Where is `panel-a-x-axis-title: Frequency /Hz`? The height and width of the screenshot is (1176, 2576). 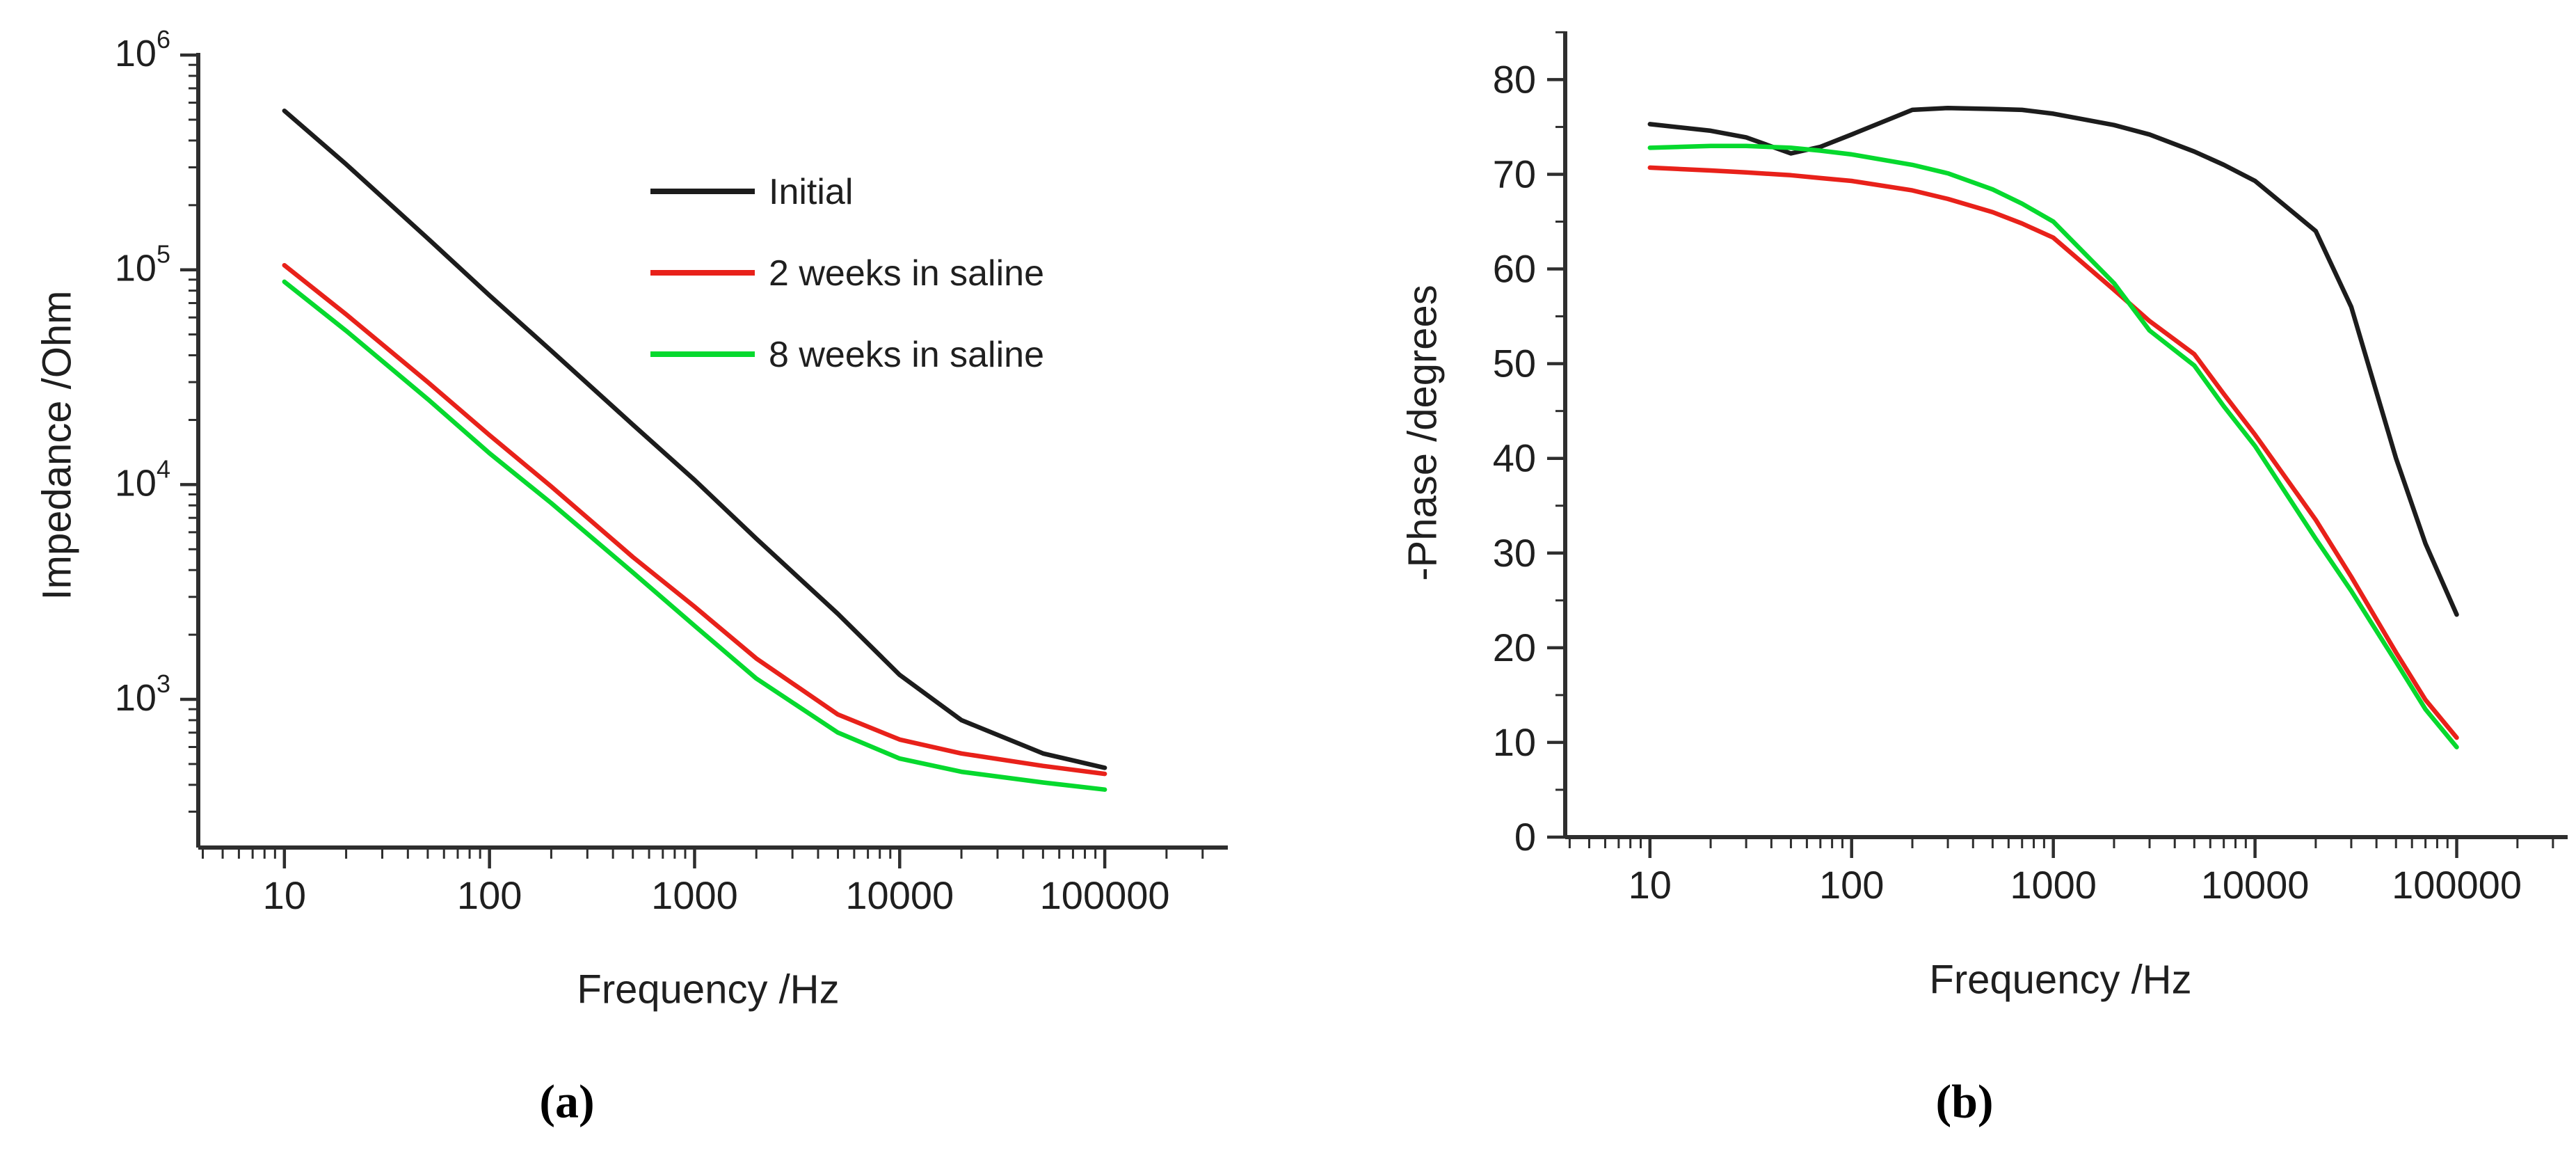 panel-a-x-axis-title: Frequency /Hz is located at coordinates (708, 990).